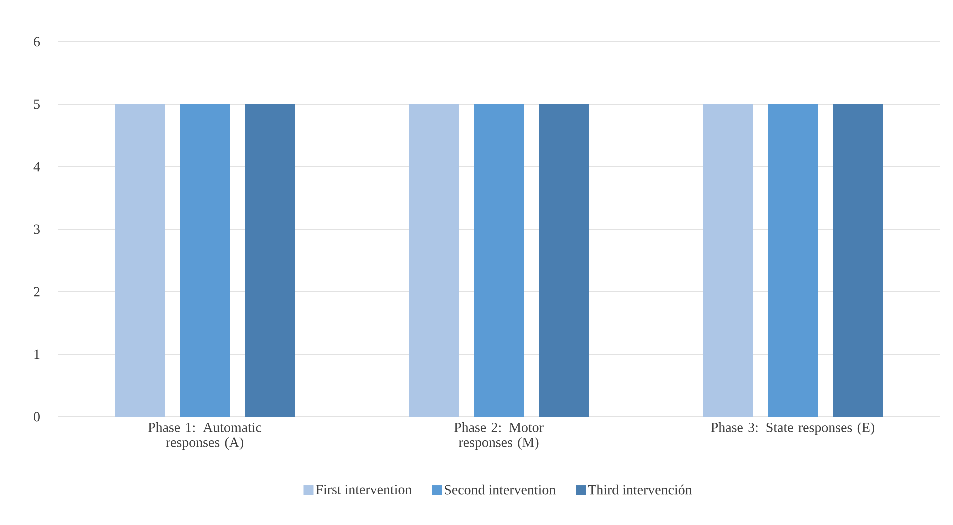 The height and width of the screenshot is (525, 953). What do you see at coordinates (37, 355) in the screenshot?
I see `y-tick-label: 1` at bounding box center [37, 355].